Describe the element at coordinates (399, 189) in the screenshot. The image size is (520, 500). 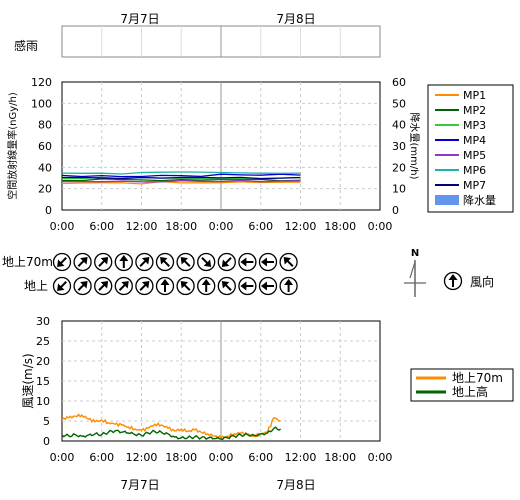
I see `precip-ytick-10: 10` at that location.